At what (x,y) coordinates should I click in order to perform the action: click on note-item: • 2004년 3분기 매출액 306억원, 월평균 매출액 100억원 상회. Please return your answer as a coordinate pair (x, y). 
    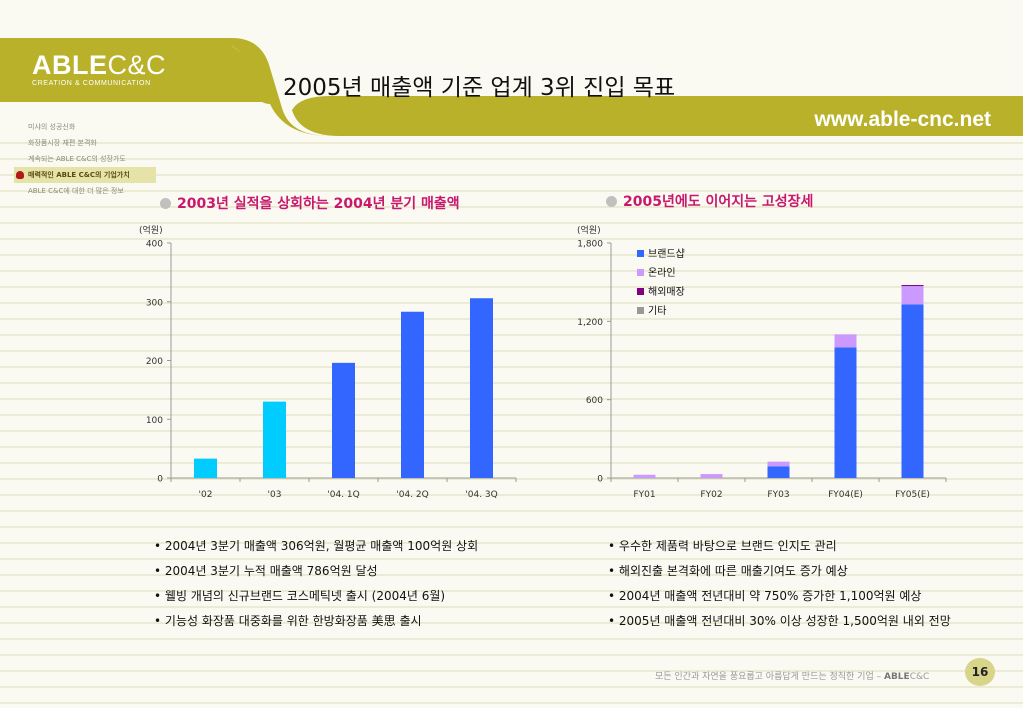
    Looking at the image, I should click on (316, 546).